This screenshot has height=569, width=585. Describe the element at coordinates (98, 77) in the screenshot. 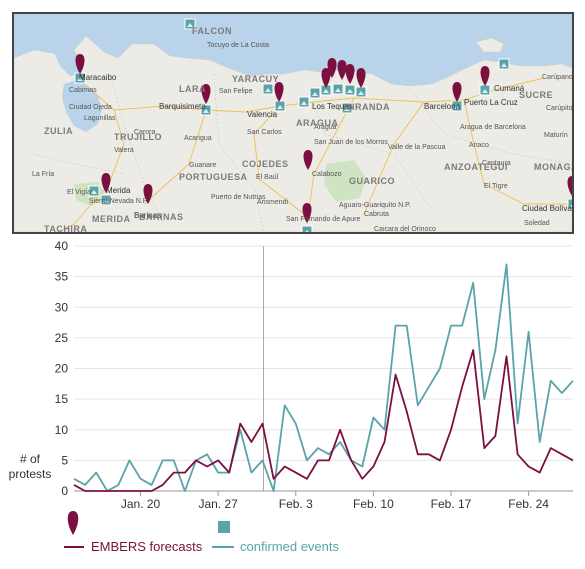

I see `place-label: Maracaibo` at that location.